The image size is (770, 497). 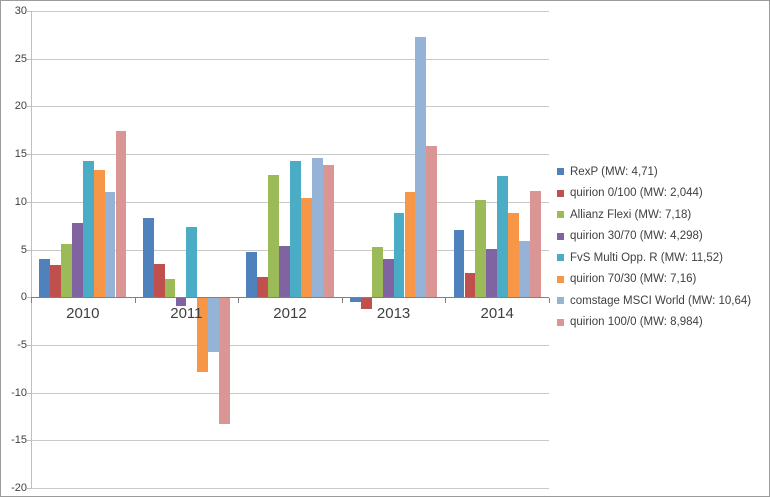 I want to click on y-axis-label-30: 30, so click(x=20, y=11).